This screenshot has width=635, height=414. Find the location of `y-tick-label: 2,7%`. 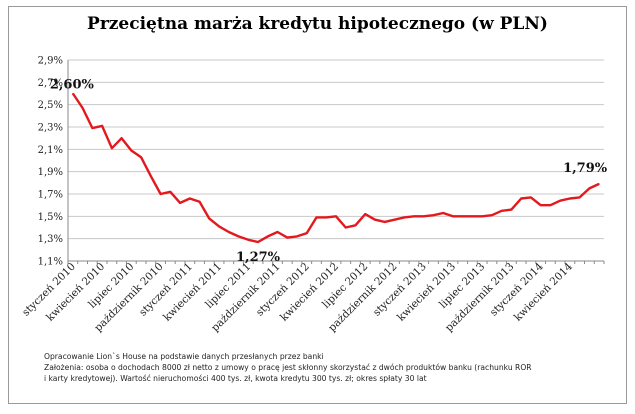

y-tick-label: 2,7% is located at coordinates (50, 83).